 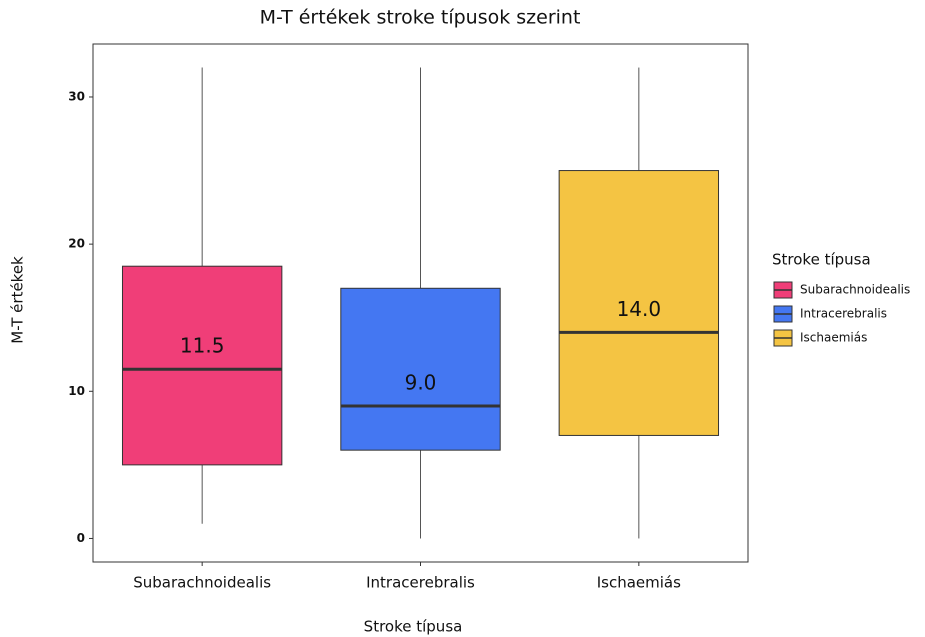 What do you see at coordinates (202, 346) in the screenshot?
I see `median-label: 11.5` at bounding box center [202, 346].